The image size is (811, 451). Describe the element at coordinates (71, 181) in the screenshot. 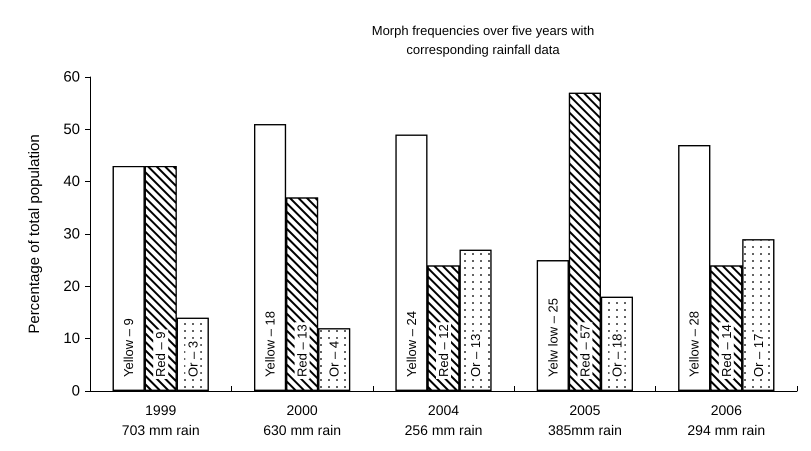

I see `y-tick-label: 40` at that location.